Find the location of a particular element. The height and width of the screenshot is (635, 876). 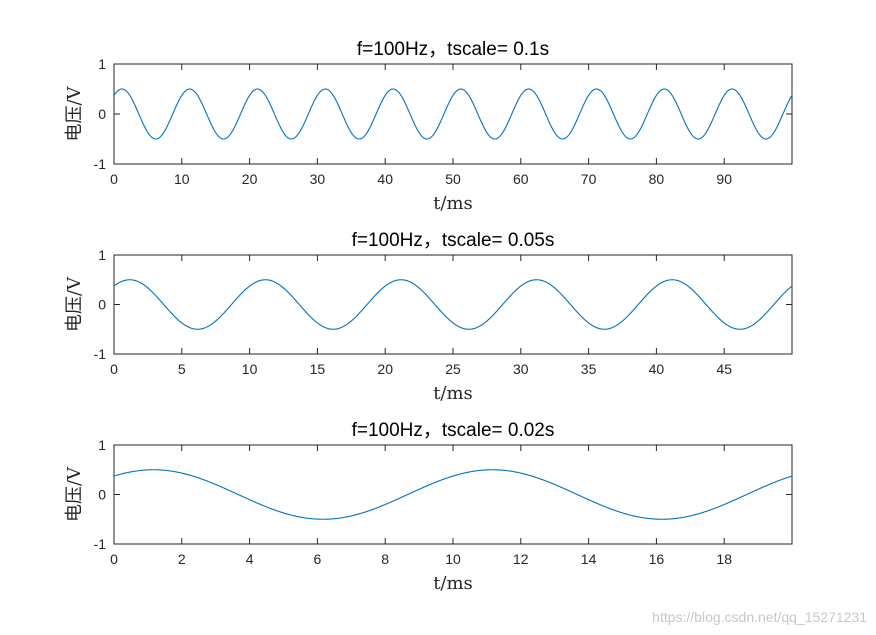

x-tick-label: 8 is located at coordinates (385, 559).